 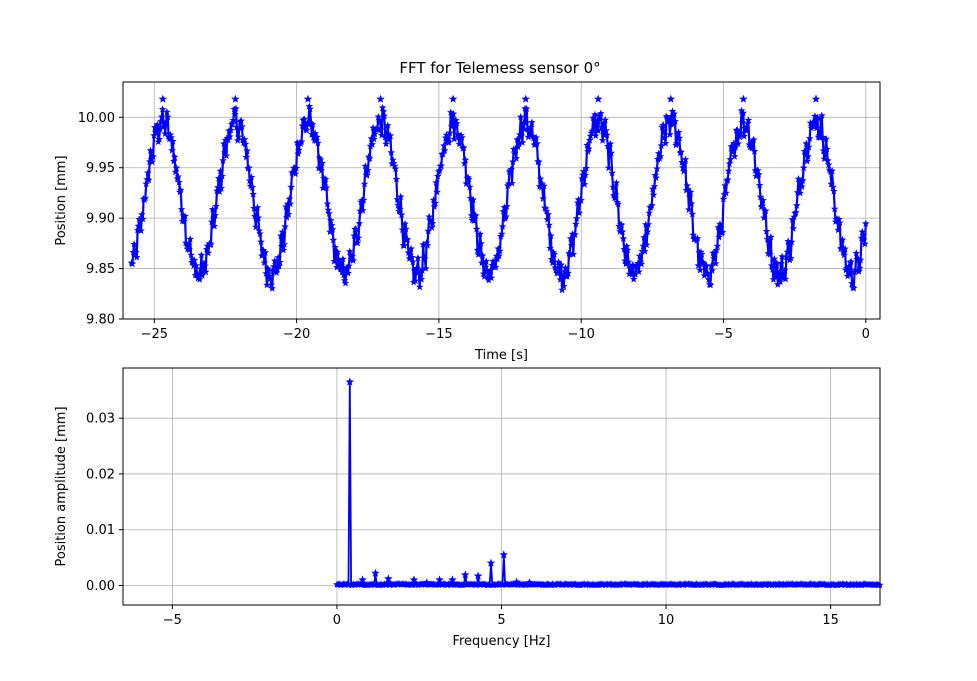 I want to click on y-tick-label: 9.90, so click(x=100, y=219).